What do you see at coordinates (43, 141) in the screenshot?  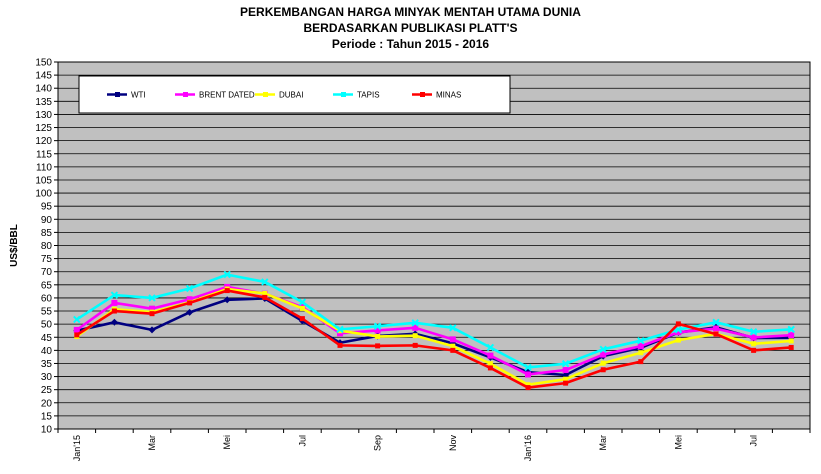 I see `y-tick-label: 120` at bounding box center [43, 141].